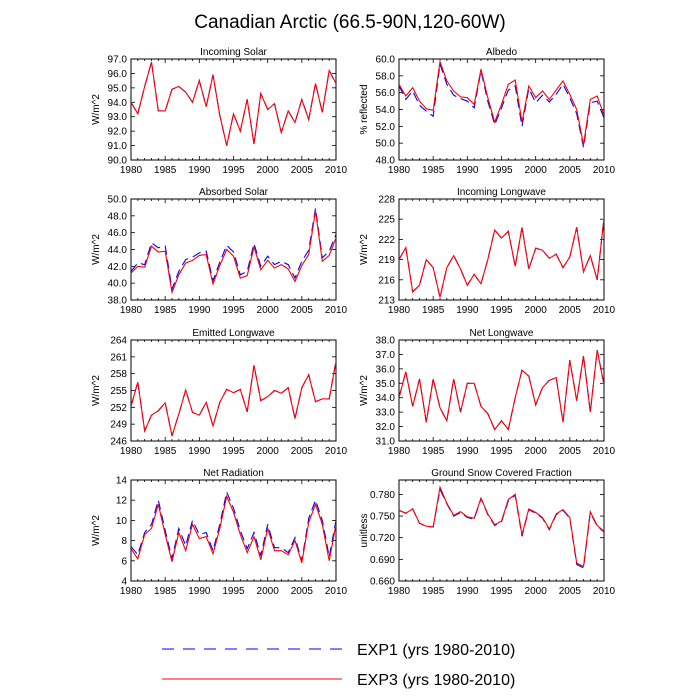 Image resolution: width=700 pixels, height=700 pixels. I want to click on y-axis-label: unitless, so click(364, 531).